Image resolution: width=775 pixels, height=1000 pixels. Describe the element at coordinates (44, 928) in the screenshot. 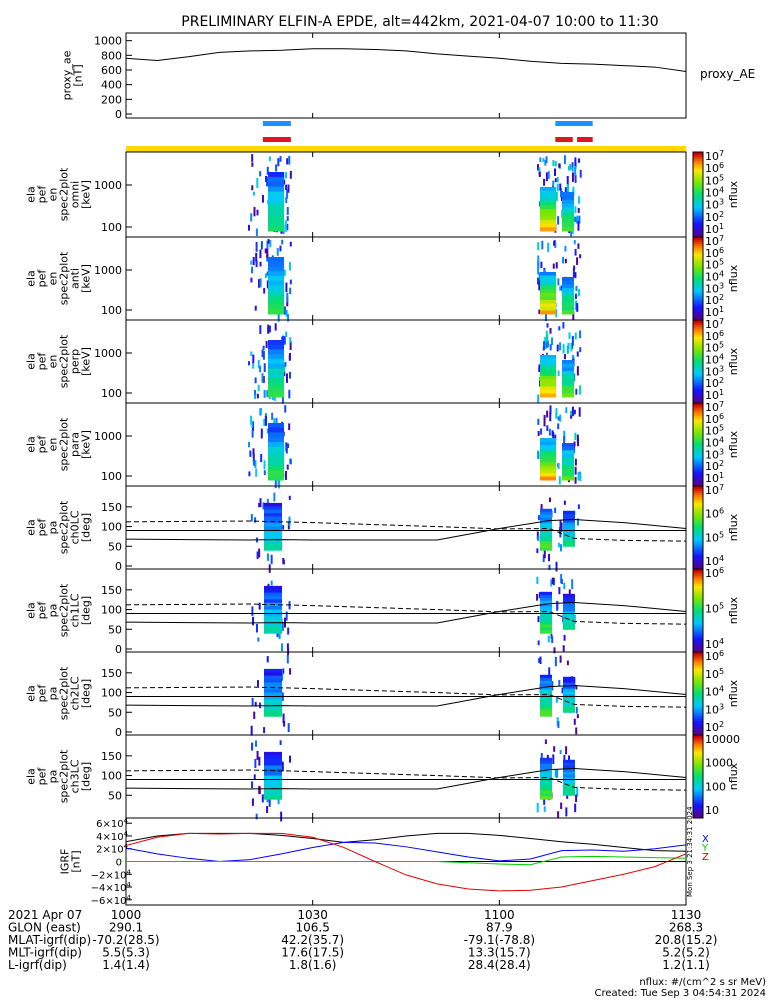

I see `footer-row-label: GLON (east)` at that location.